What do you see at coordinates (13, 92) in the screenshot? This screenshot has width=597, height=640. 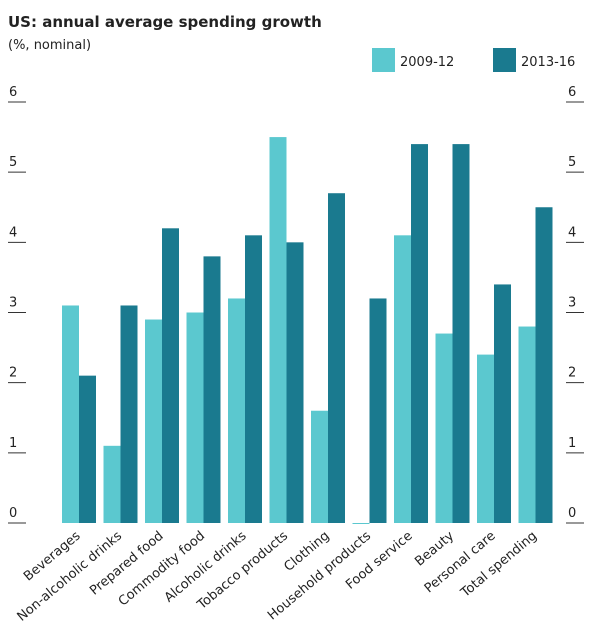 I see `y-tick-label: 6` at bounding box center [13, 92].